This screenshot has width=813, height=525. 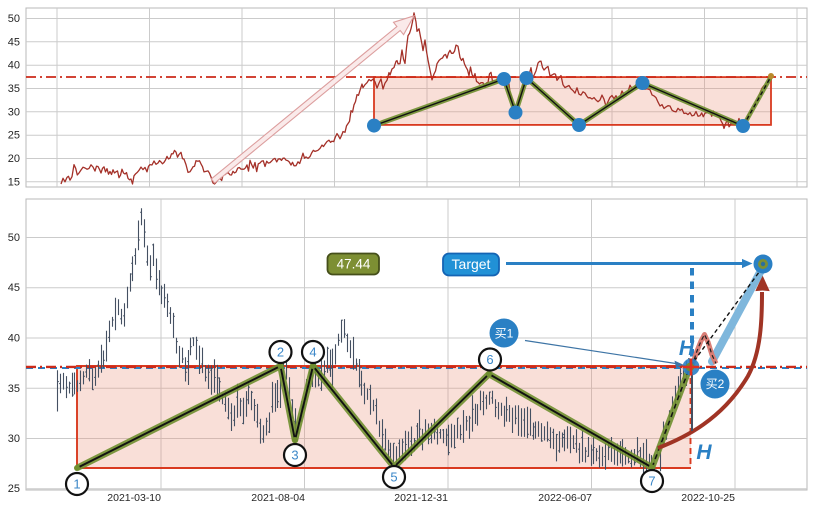 I want to click on svg-text: 20, so click(x=14, y=159).